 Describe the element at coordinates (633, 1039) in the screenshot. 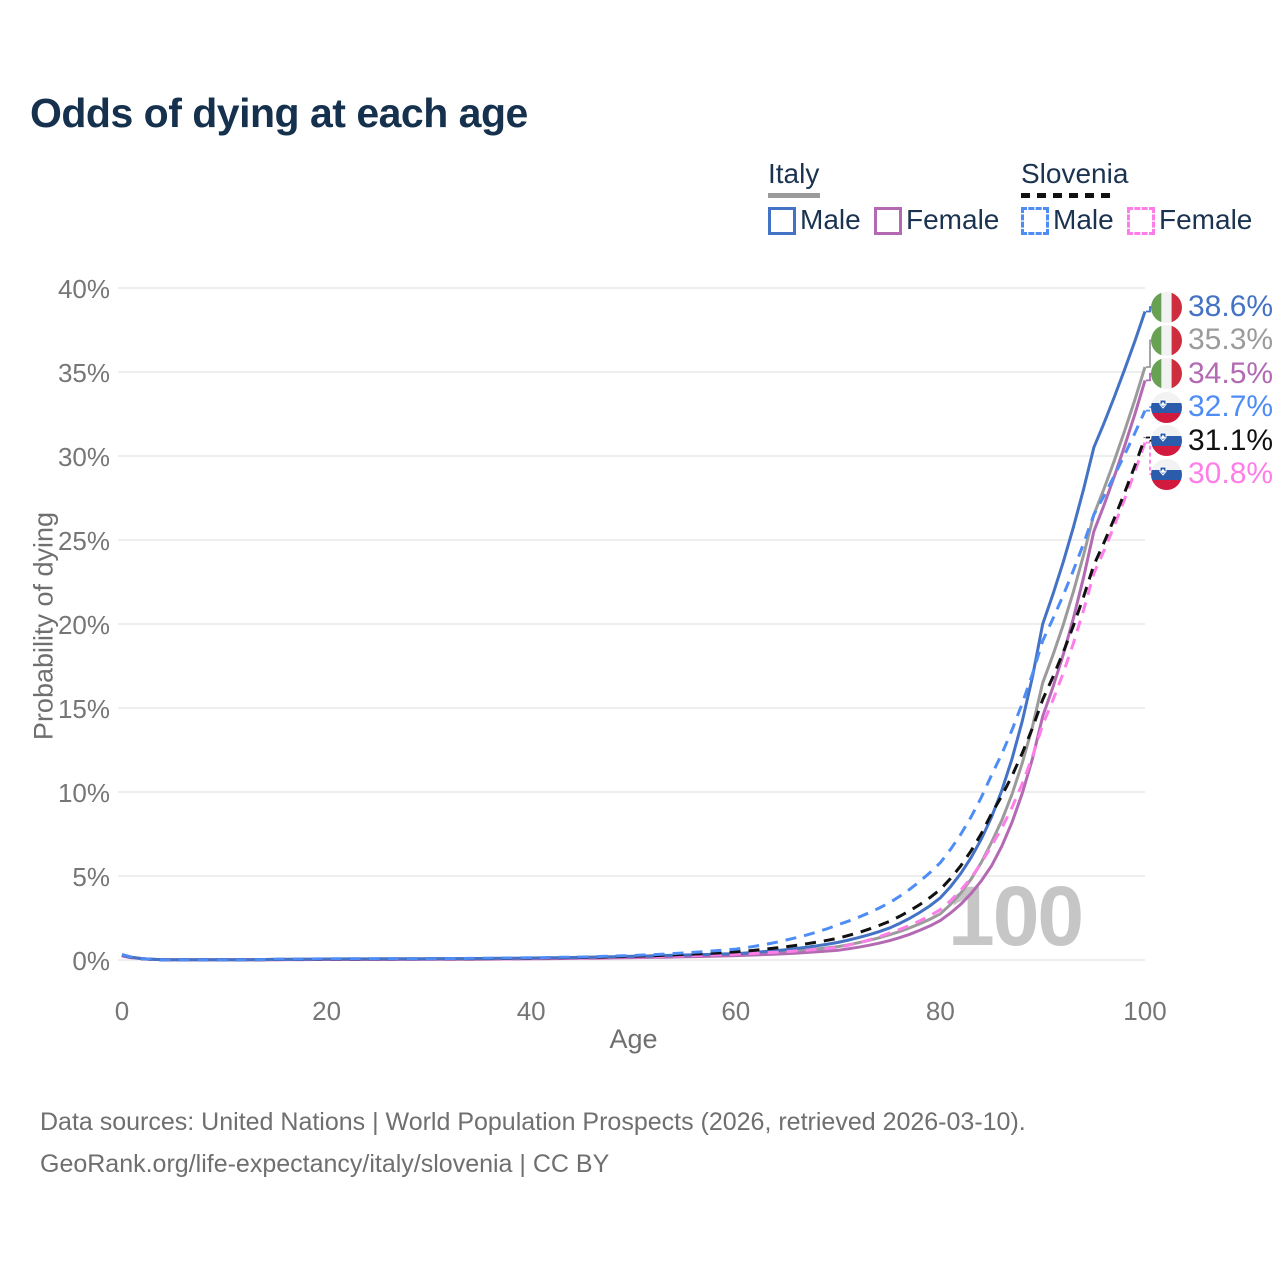

I see `x-axis-title: Age` at that location.